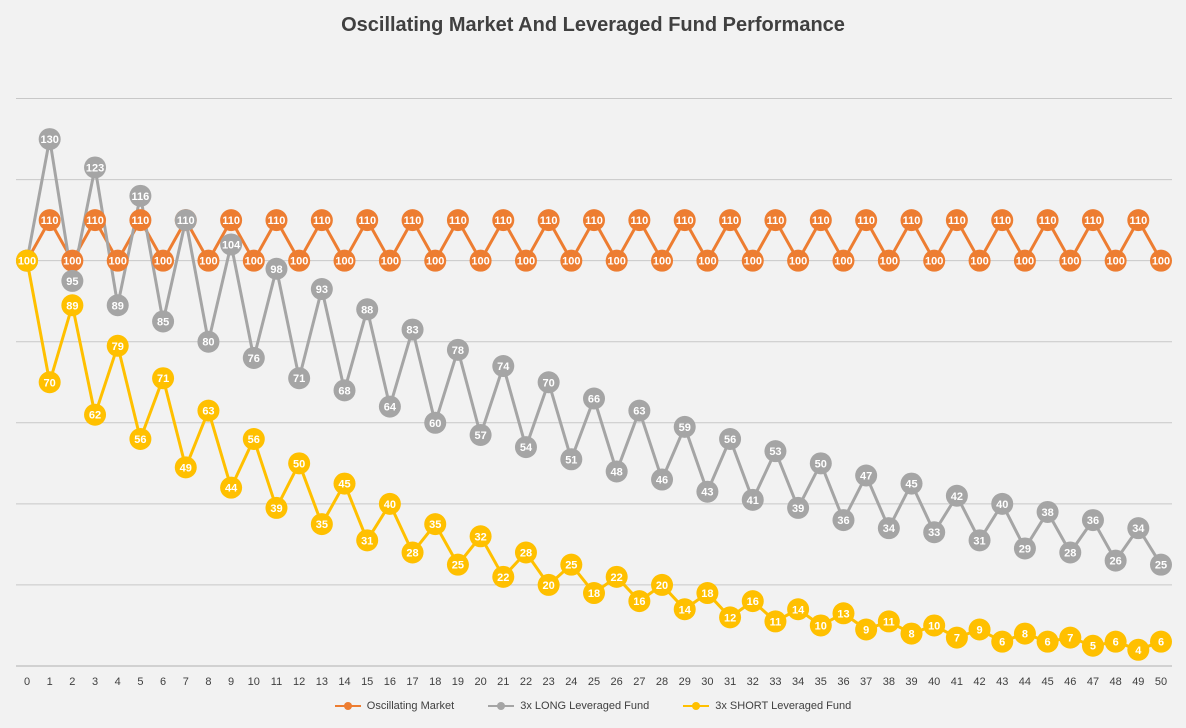  Describe the element at coordinates (163, 322) in the screenshot. I see `data-label-1: 85` at that location.